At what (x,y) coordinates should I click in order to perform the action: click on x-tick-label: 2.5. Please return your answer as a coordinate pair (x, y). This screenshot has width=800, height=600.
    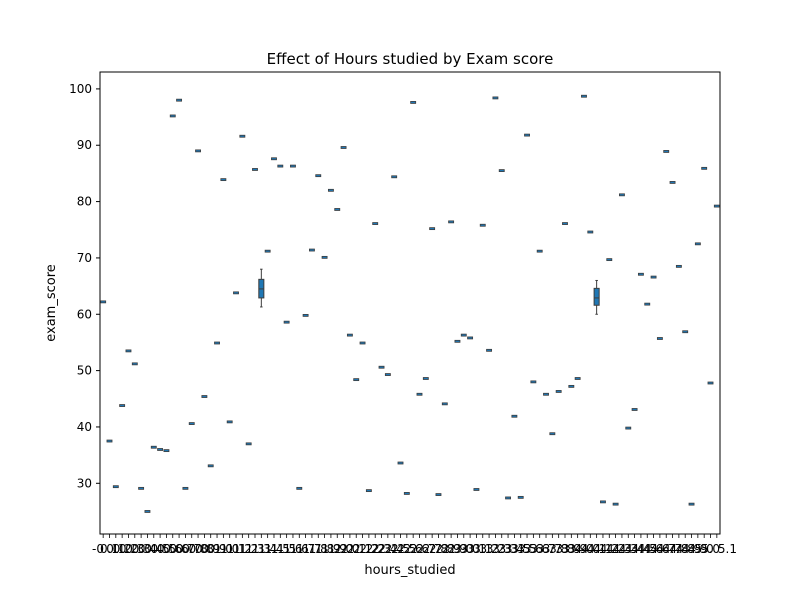
    Looking at the image, I should click on (400, 549).